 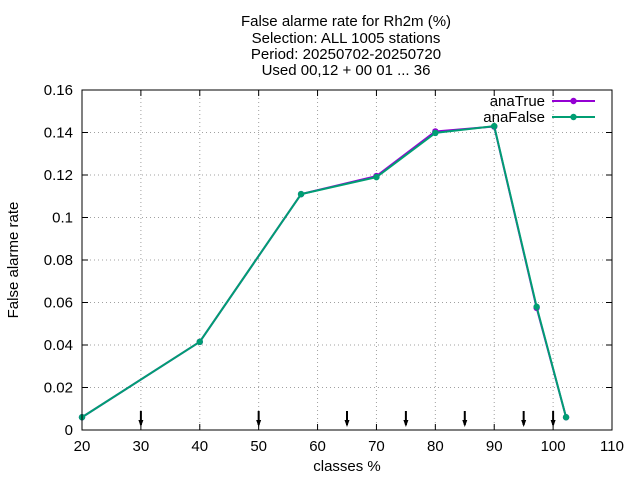 I want to click on x-tick-label: 90, so click(x=494, y=446).